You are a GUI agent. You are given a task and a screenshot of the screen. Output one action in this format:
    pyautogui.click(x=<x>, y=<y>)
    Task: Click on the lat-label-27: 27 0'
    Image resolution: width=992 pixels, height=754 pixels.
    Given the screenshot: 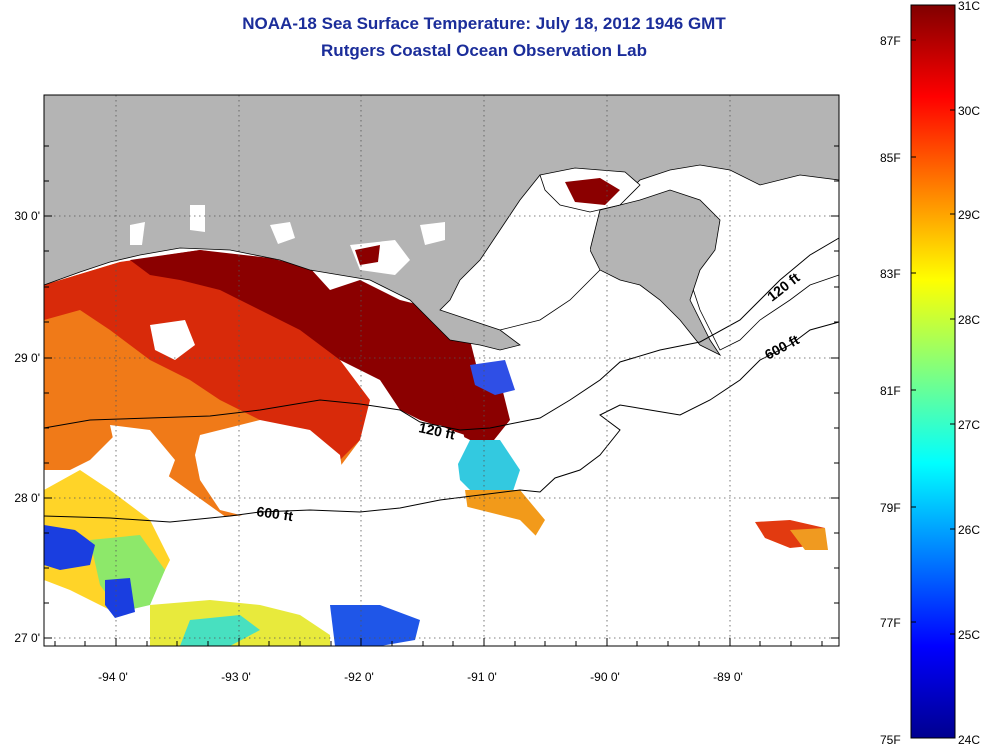 What is the action you would take?
    pyautogui.click(x=27, y=638)
    